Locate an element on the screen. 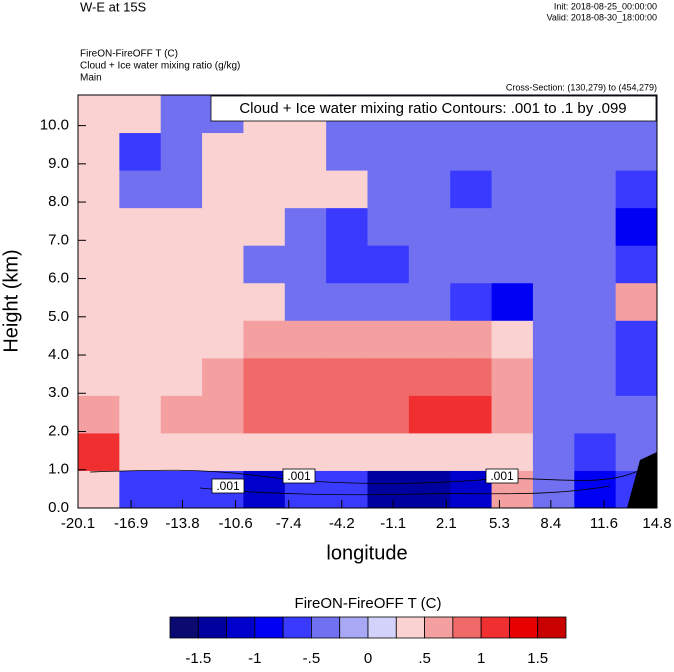  colorbar-tick-label: -1.5 is located at coordinates (198, 658).